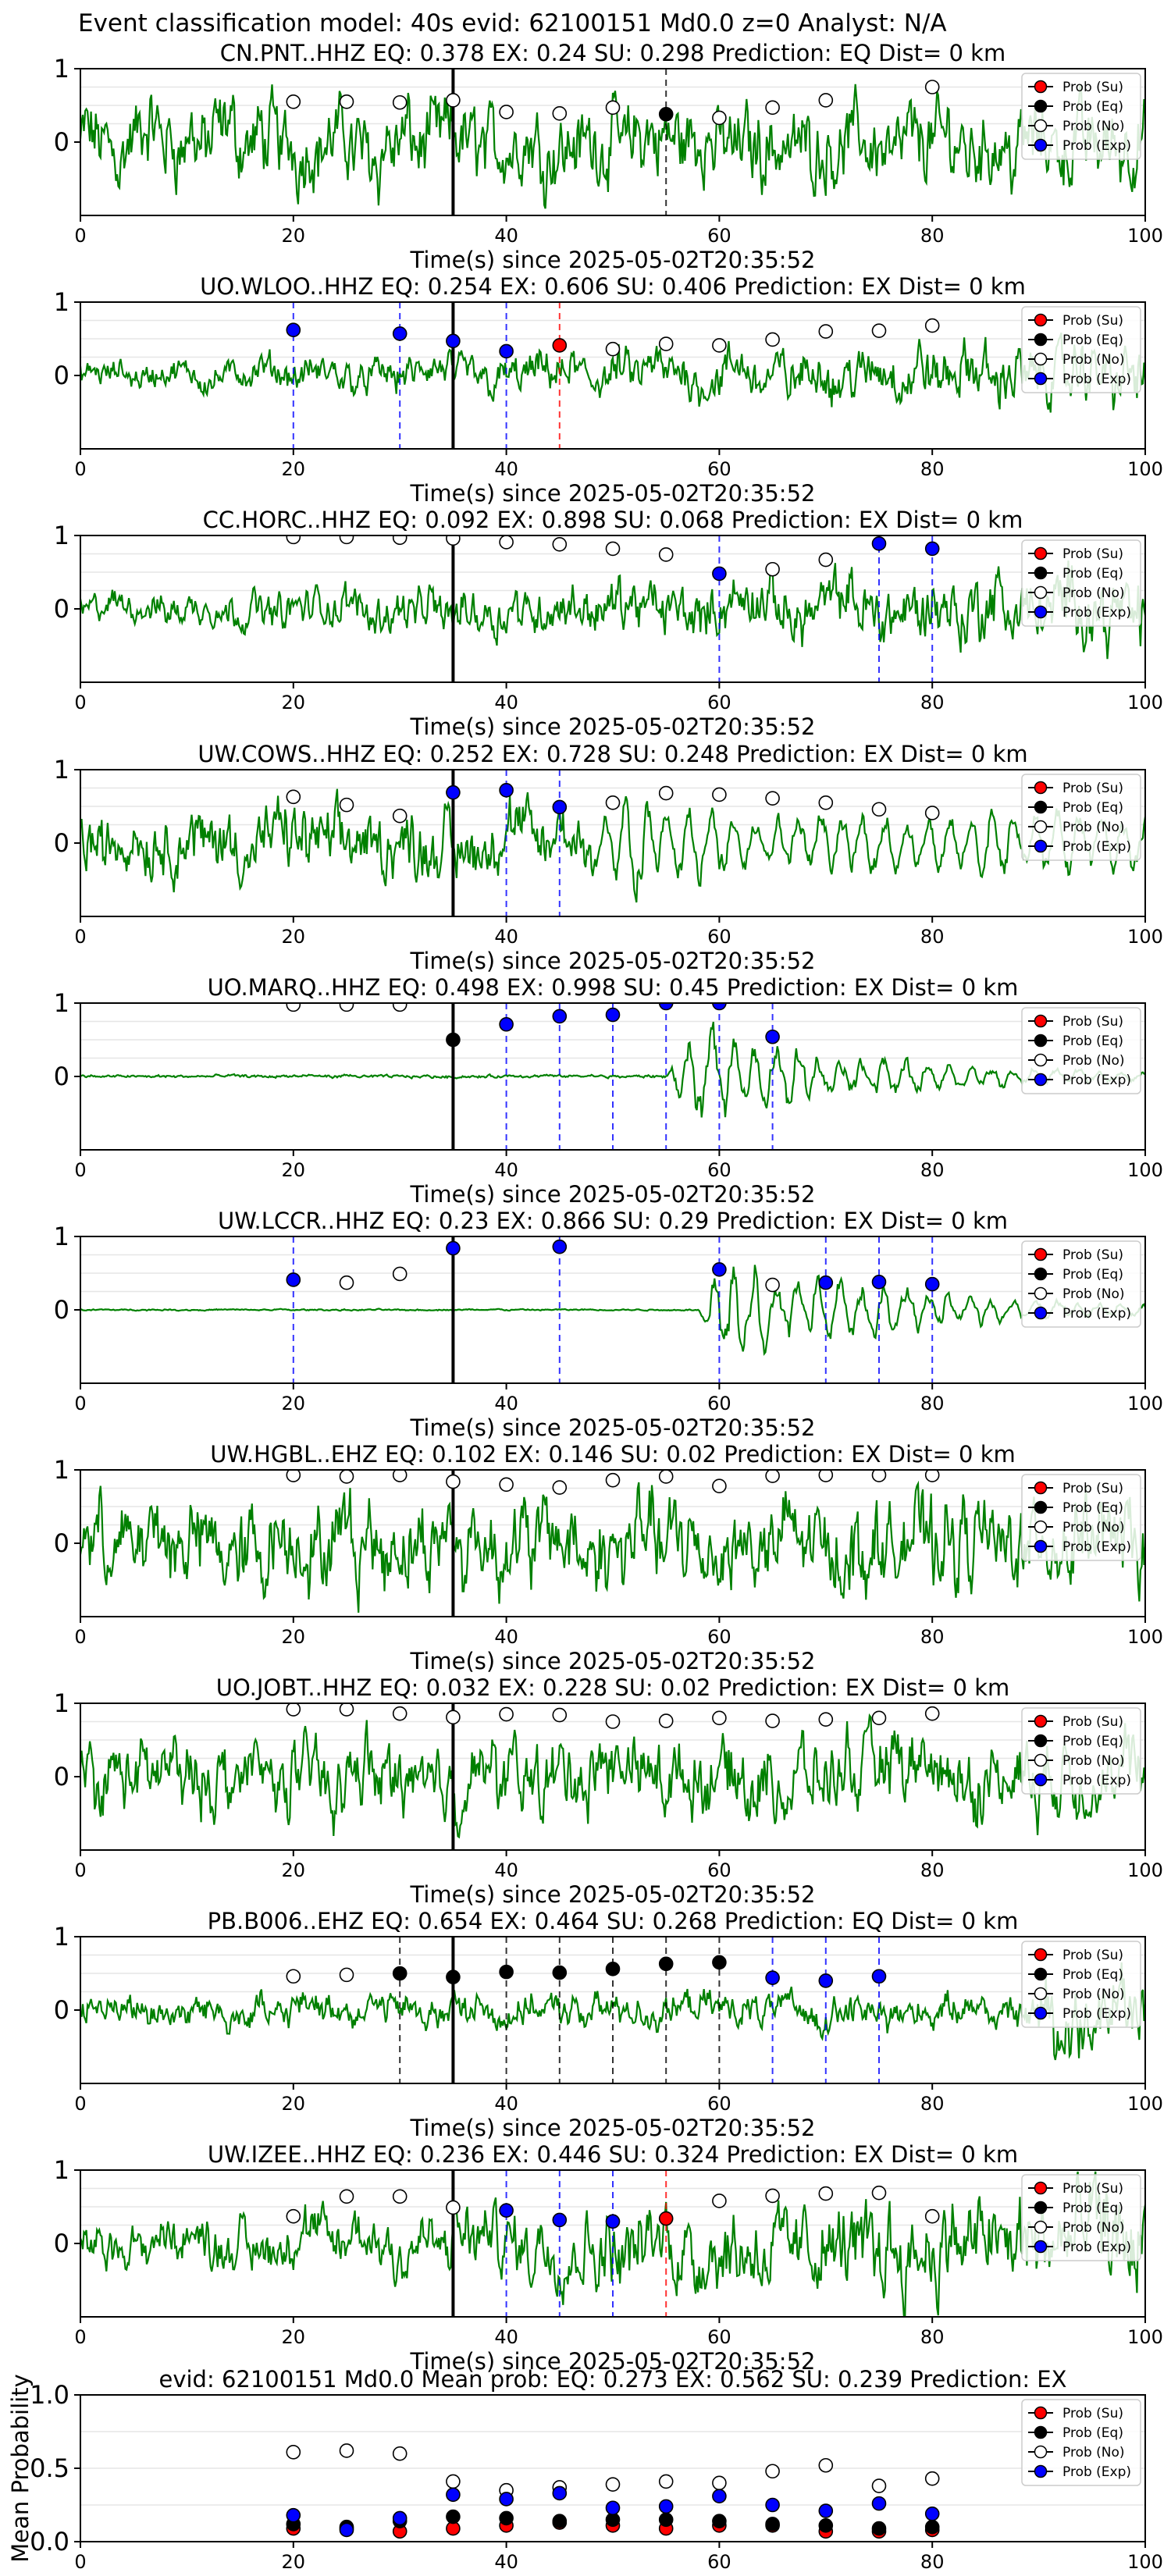  I want to click on xtick-label: 100, so click(1145, 1170).